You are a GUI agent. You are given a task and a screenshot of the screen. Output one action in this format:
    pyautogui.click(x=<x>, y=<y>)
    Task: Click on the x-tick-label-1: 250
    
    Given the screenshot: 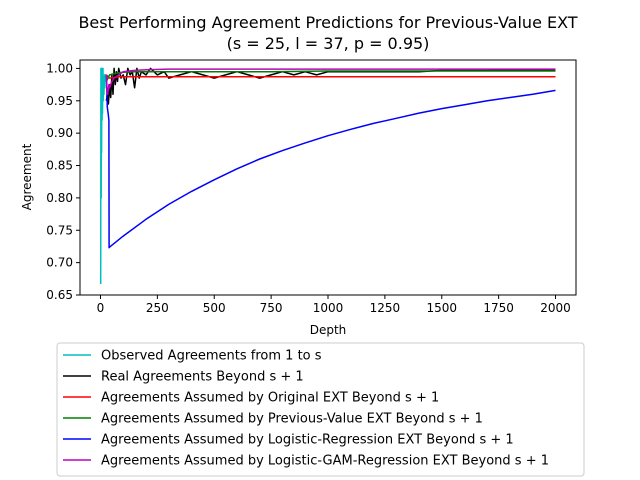 What is the action you would take?
    pyautogui.click(x=157, y=308)
    